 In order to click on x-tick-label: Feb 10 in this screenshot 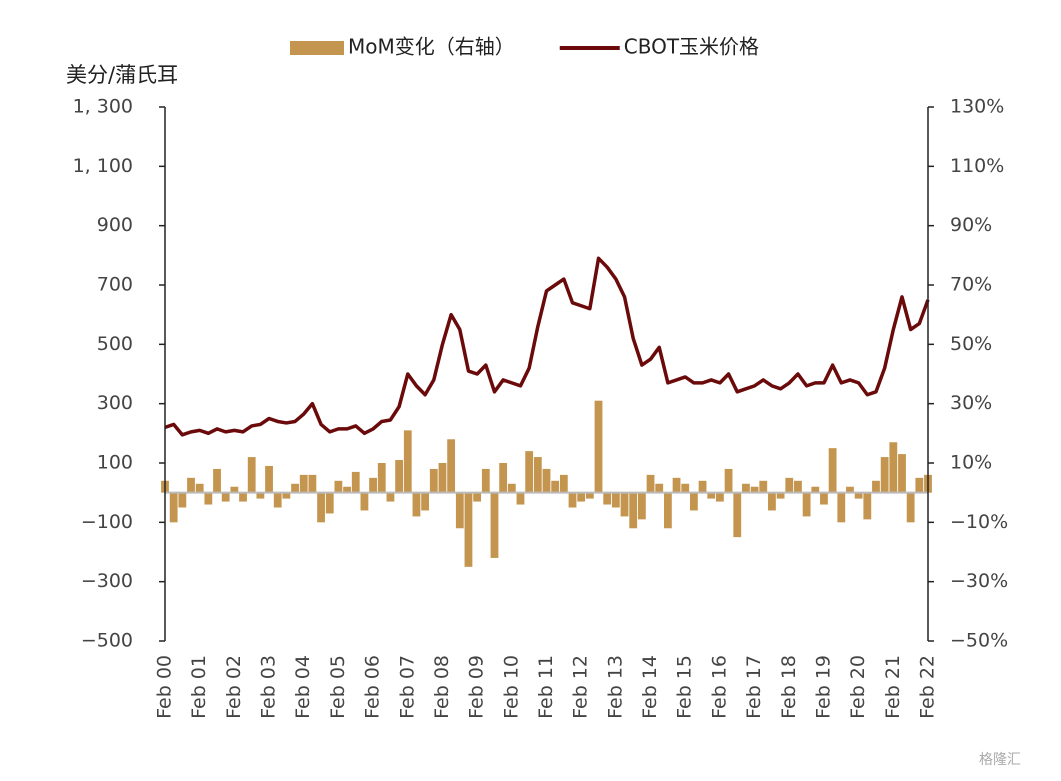, I will do `click(511, 687)`.